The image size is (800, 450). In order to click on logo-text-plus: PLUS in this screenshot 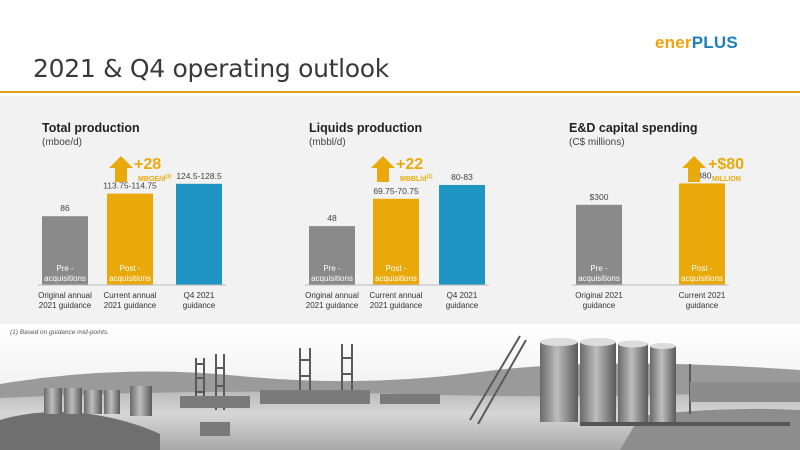, I will do `click(714, 42)`.